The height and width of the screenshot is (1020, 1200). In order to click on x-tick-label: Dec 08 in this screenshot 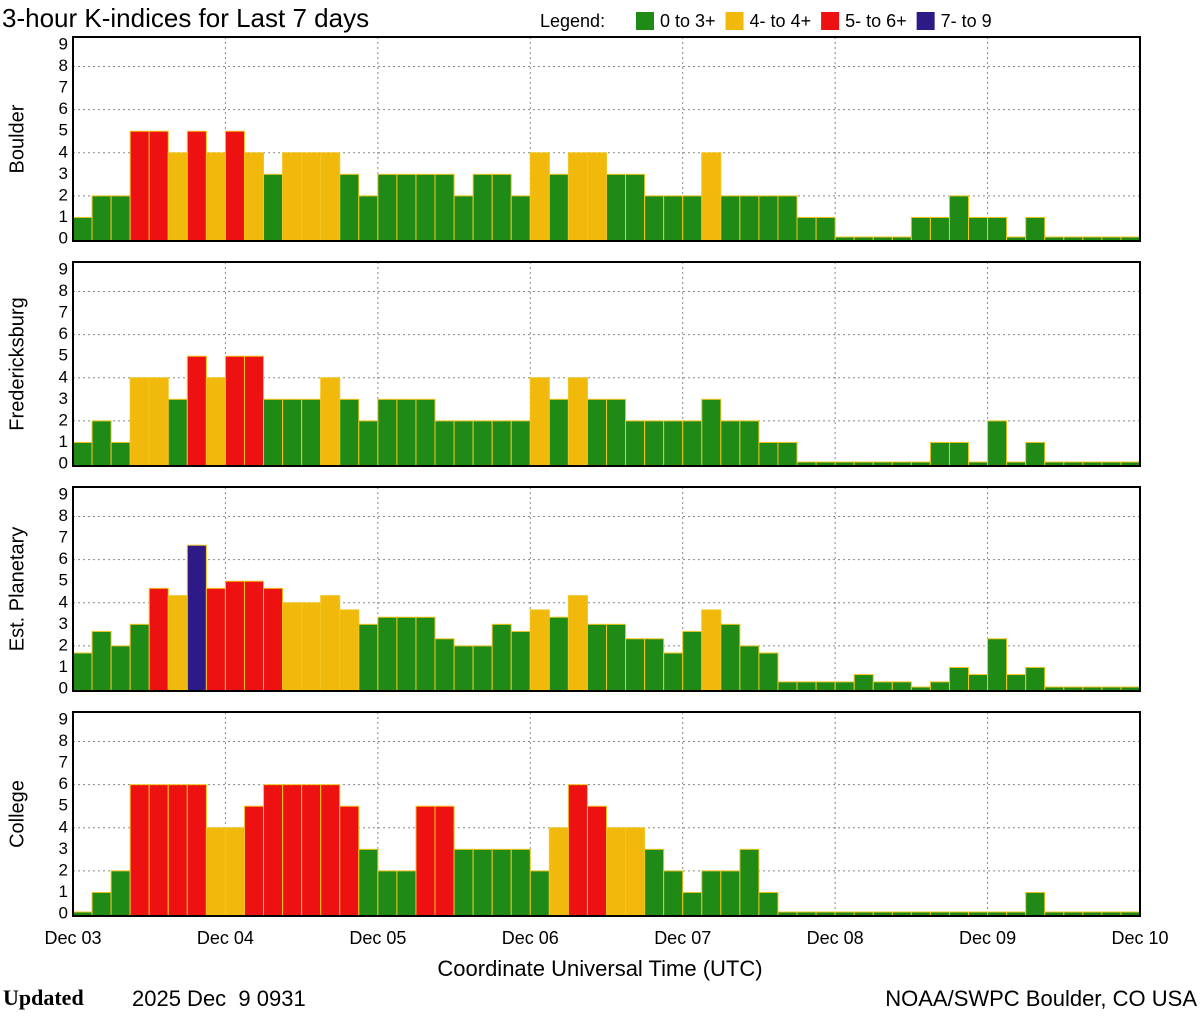, I will do `click(835, 938)`.